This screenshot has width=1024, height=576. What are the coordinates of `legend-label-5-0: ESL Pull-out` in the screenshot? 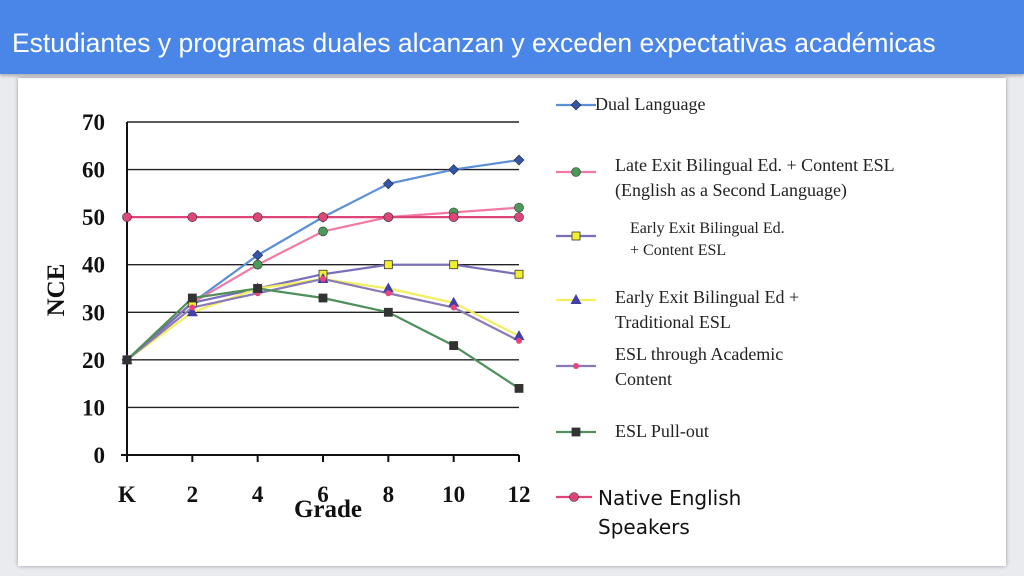 It's located at (662, 431).